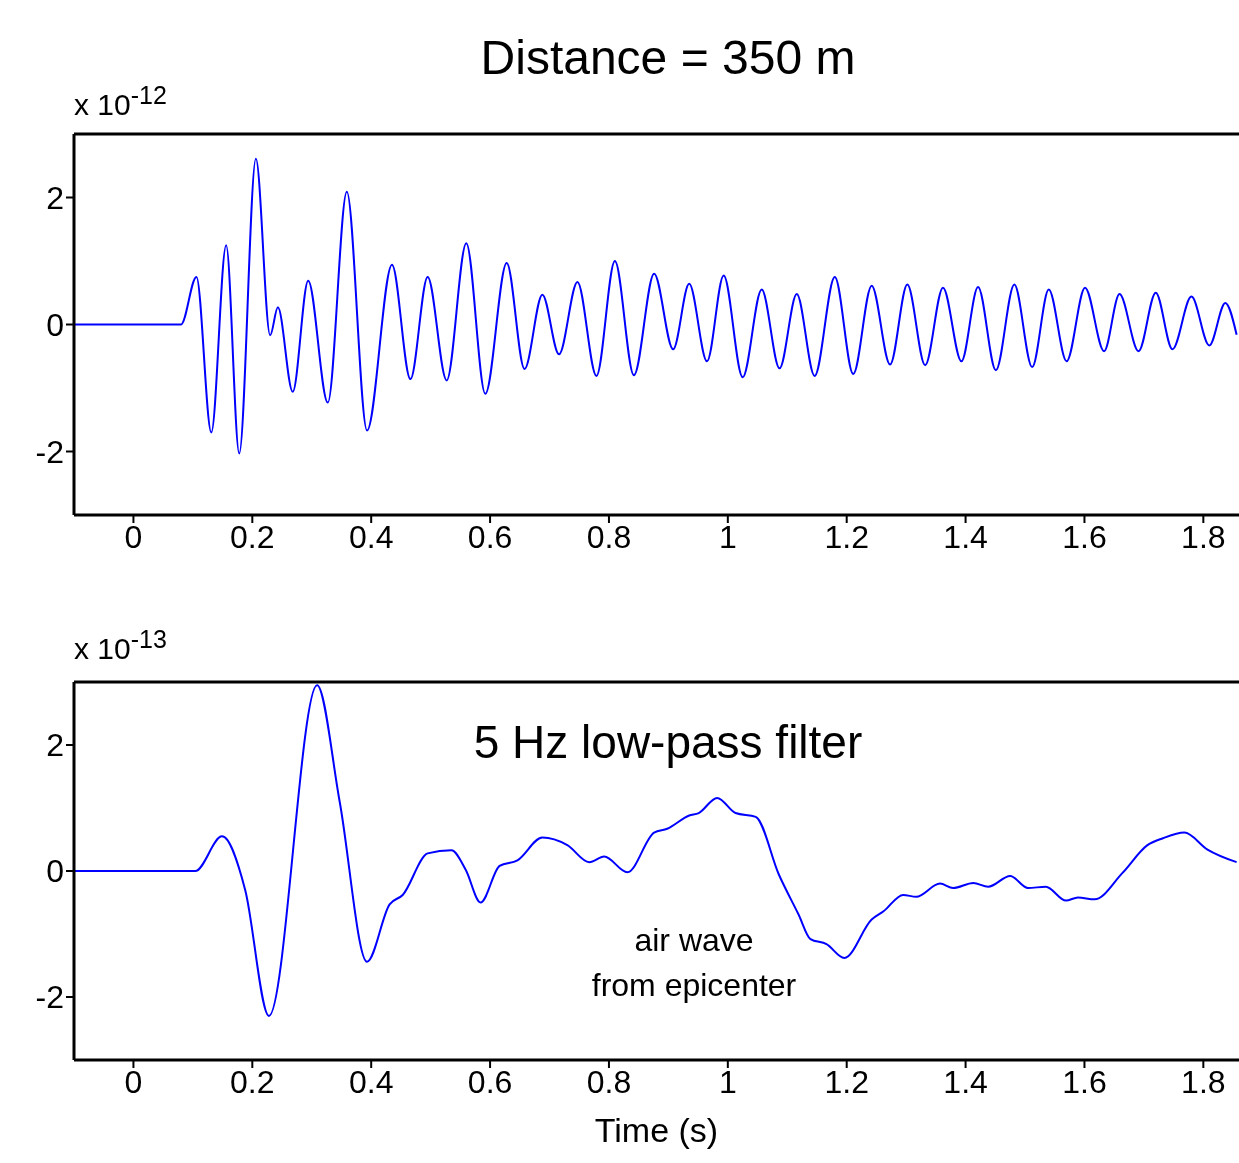 This screenshot has height=1163, width=1239. Describe the element at coordinates (120, 645) in the screenshot. I see `text: x 10$^{-13}$` at that location.